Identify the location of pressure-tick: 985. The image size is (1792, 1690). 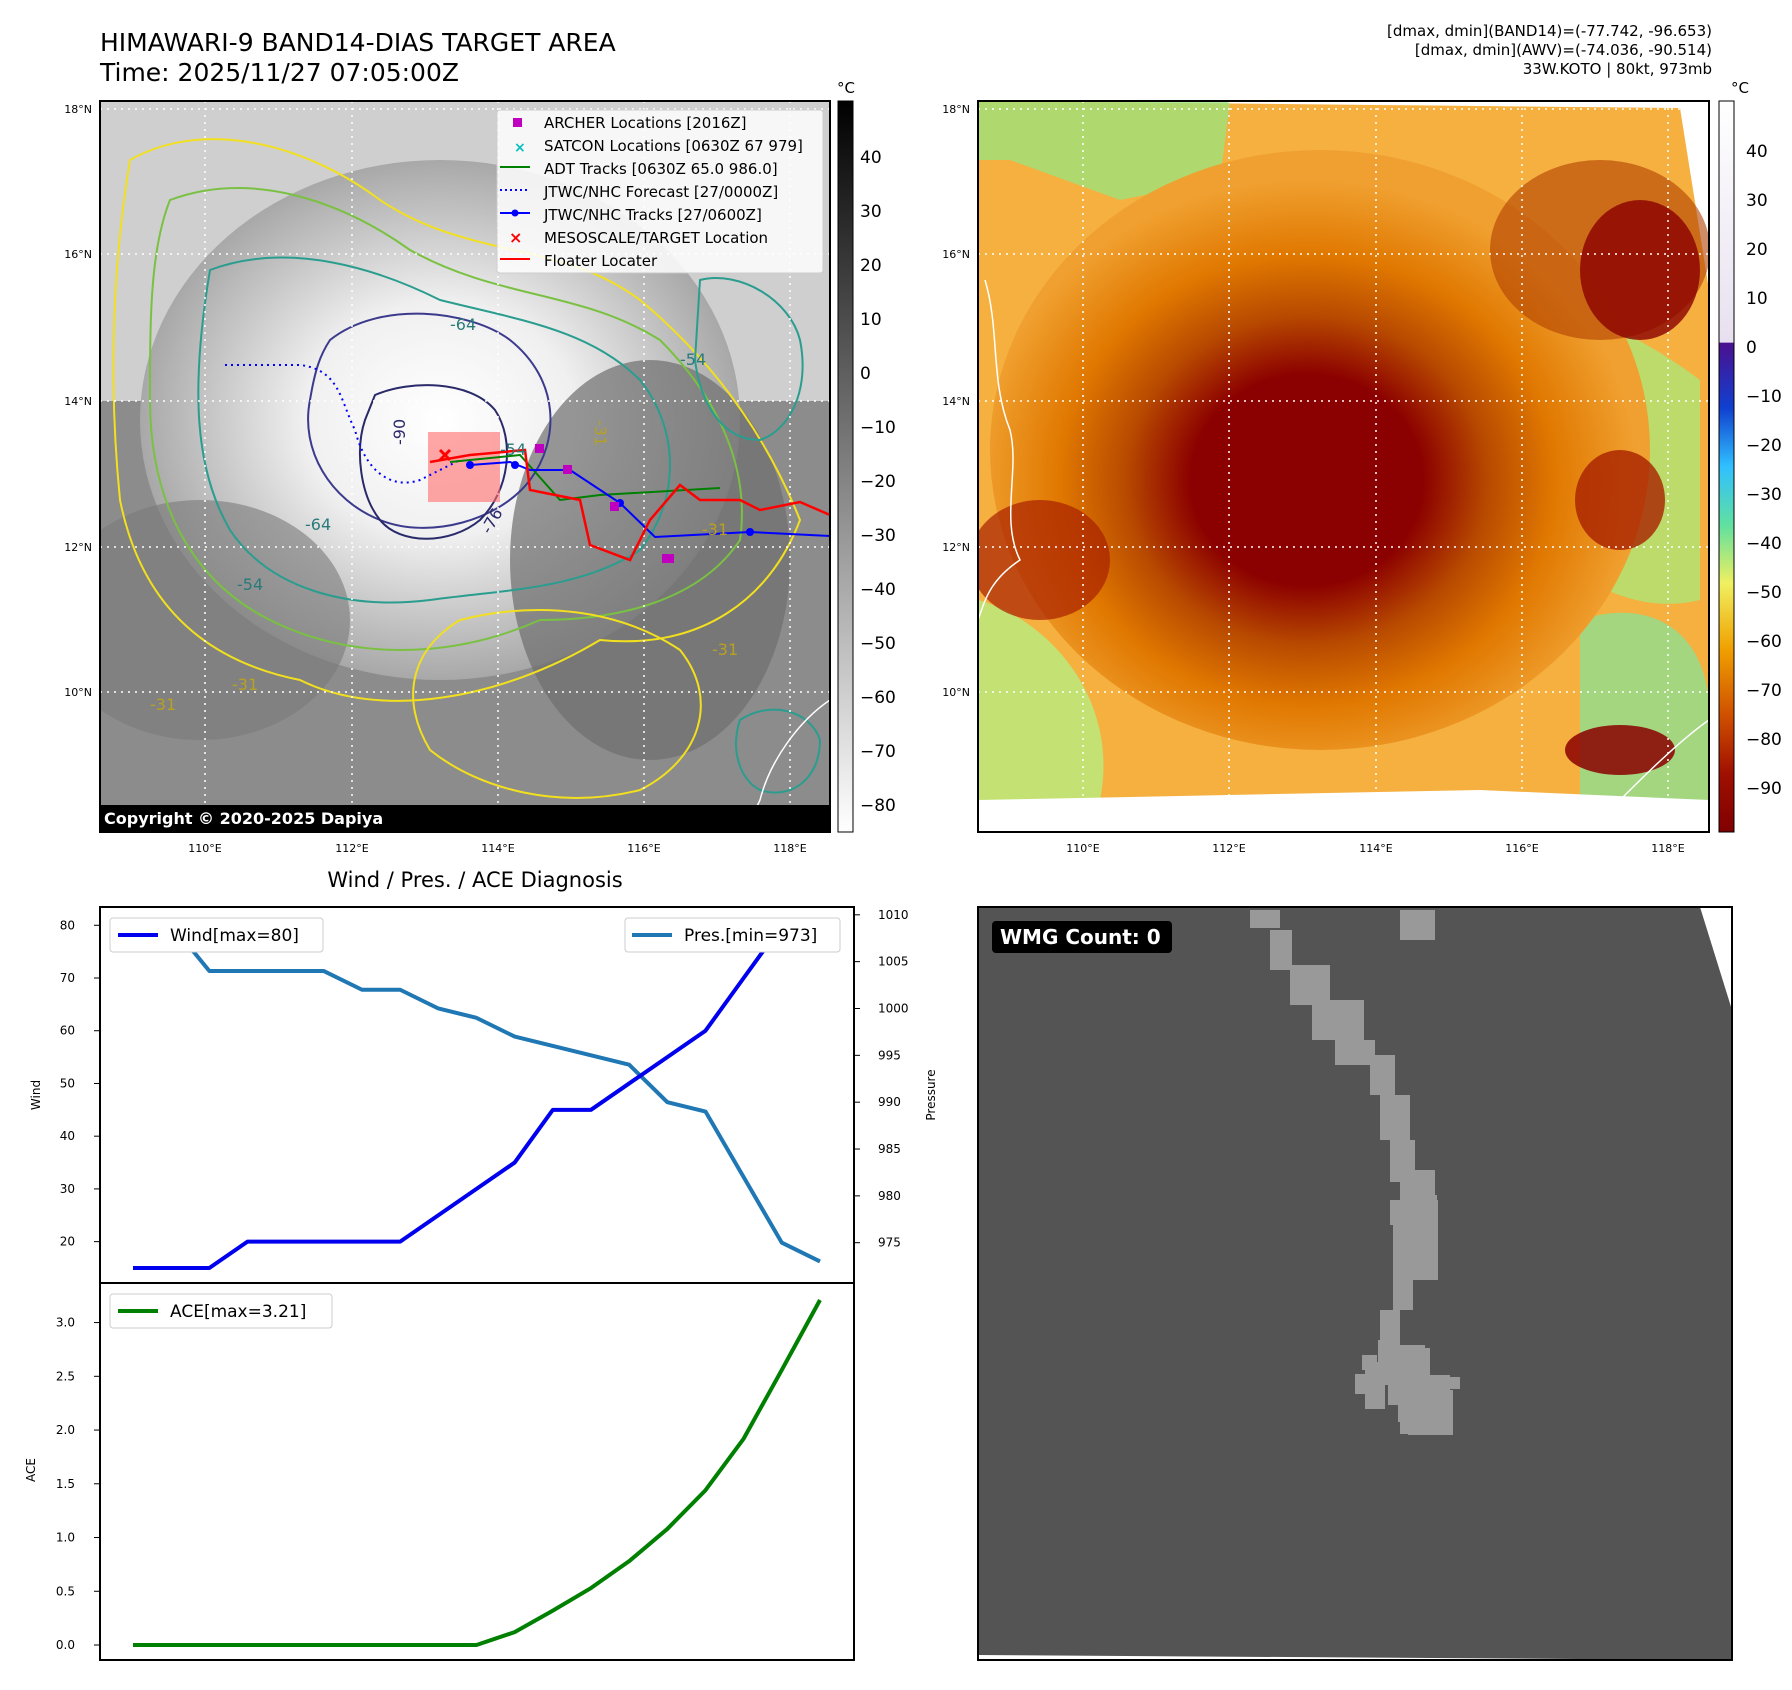
(889, 1149).